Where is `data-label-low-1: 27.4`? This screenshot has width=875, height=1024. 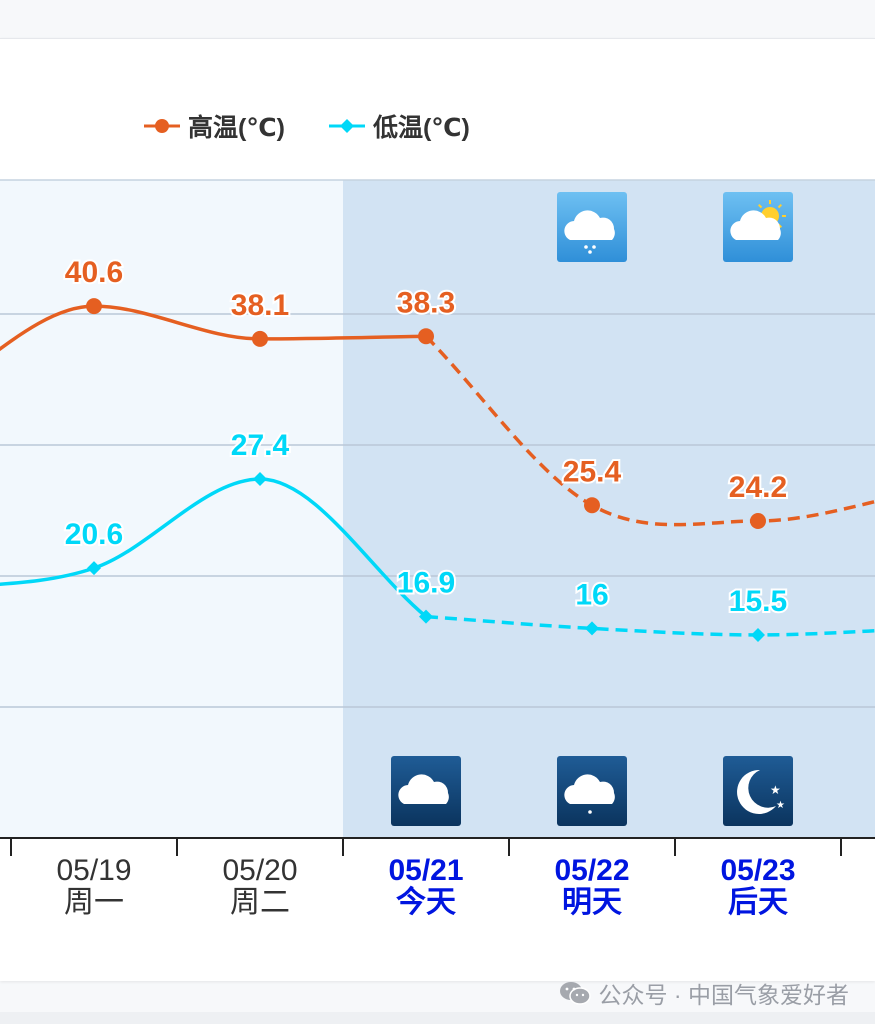 data-label-low-1: 27.4 is located at coordinates (260, 445).